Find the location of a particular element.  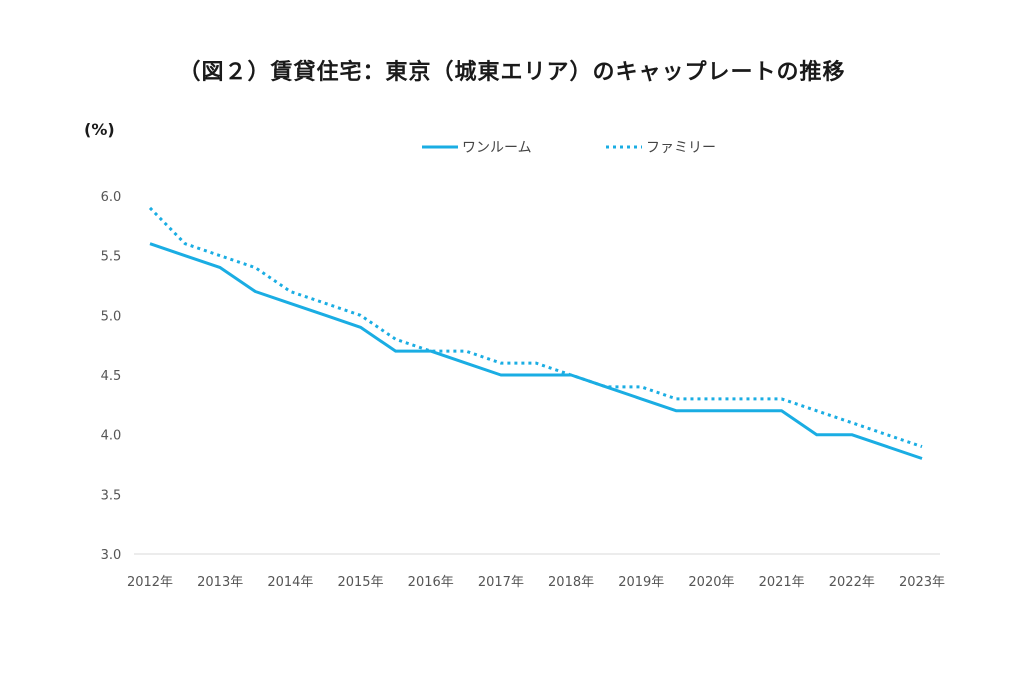

x-tick-label: 2019年 is located at coordinates (641, 582).